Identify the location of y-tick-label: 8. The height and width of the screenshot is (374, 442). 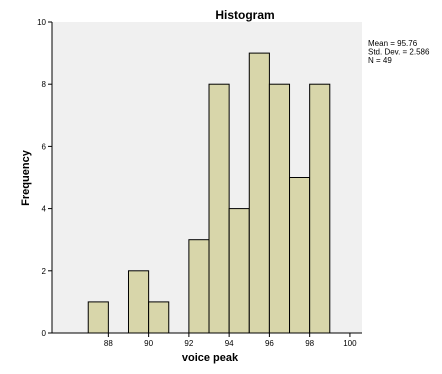
(44, 84).